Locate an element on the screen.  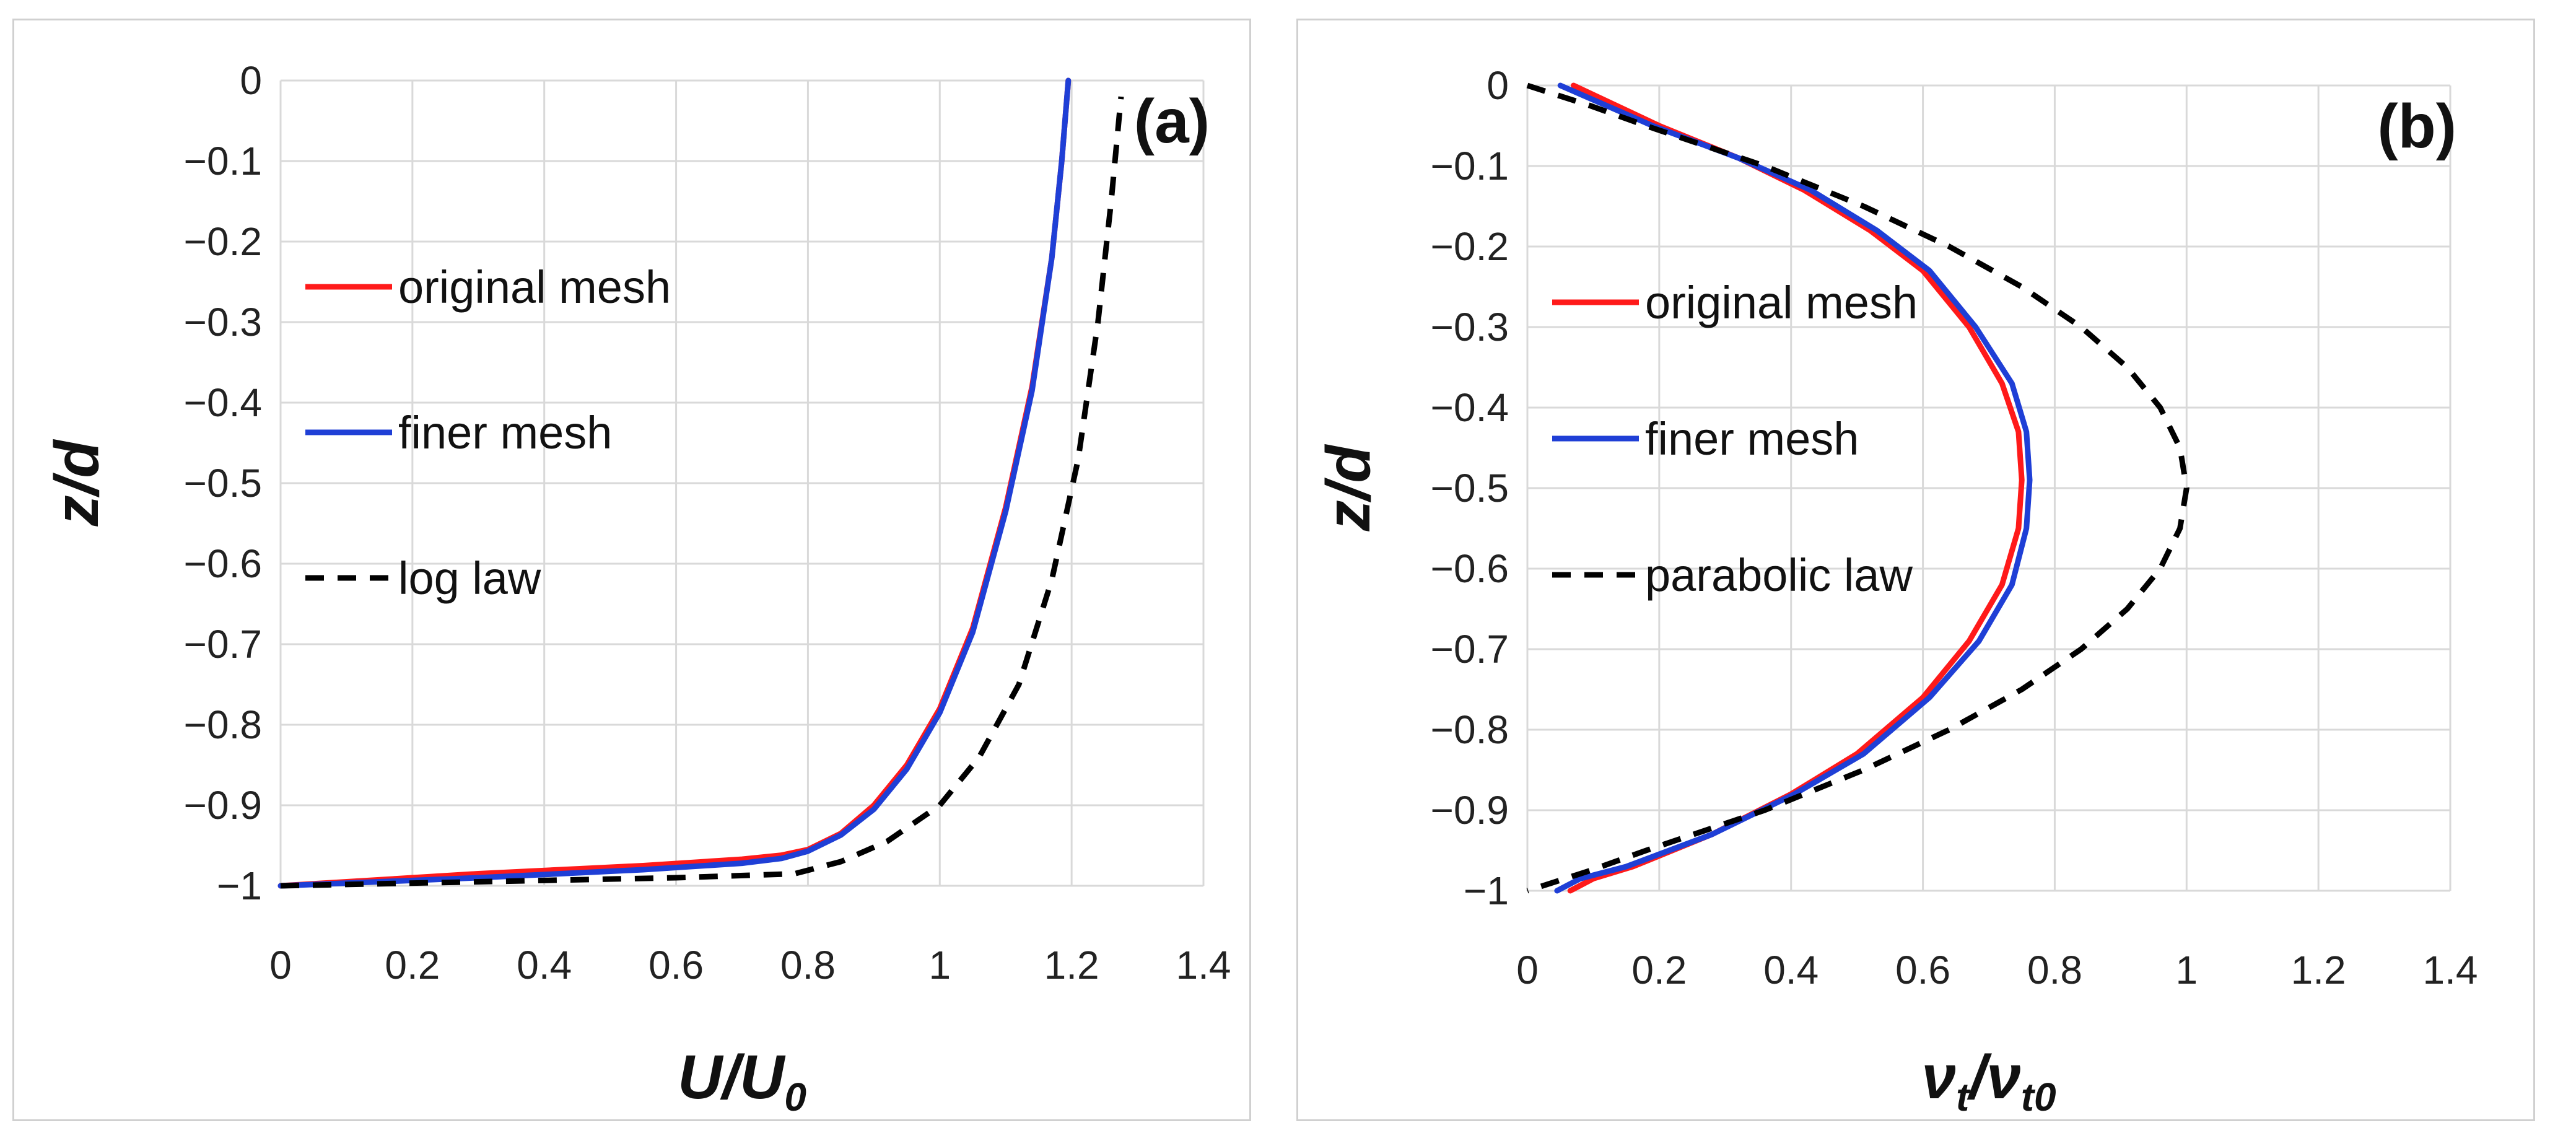
legend-label: parabolic law is located at coordinates (1779, 575).